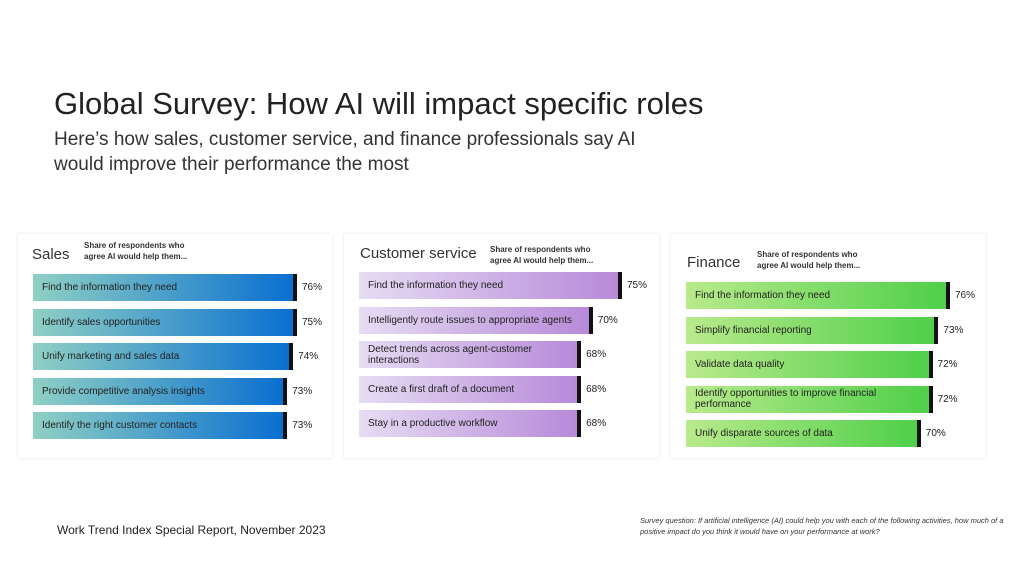  I want to click on panel-title: Customer service, so click(418, 253).